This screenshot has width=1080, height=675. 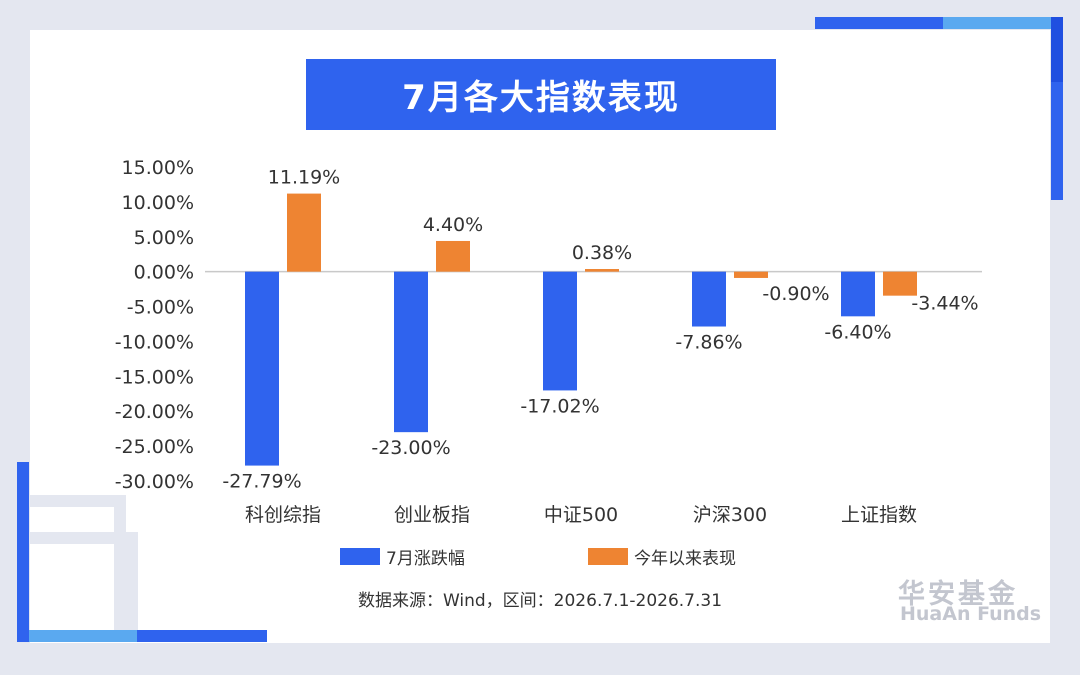 What do you see at coordinates (997, 23) in the screenshot?
I see `top-right-accent-bar-light` at bounding box center [997, 23].